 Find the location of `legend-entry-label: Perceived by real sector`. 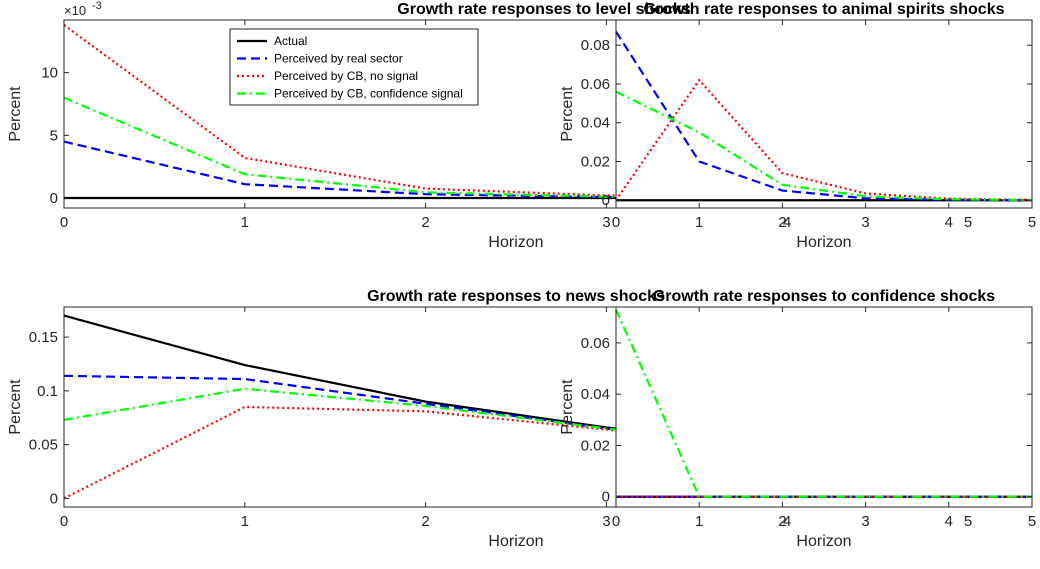

legend-entry-label: Perceived by real sector is located at coordinates (338, 59).